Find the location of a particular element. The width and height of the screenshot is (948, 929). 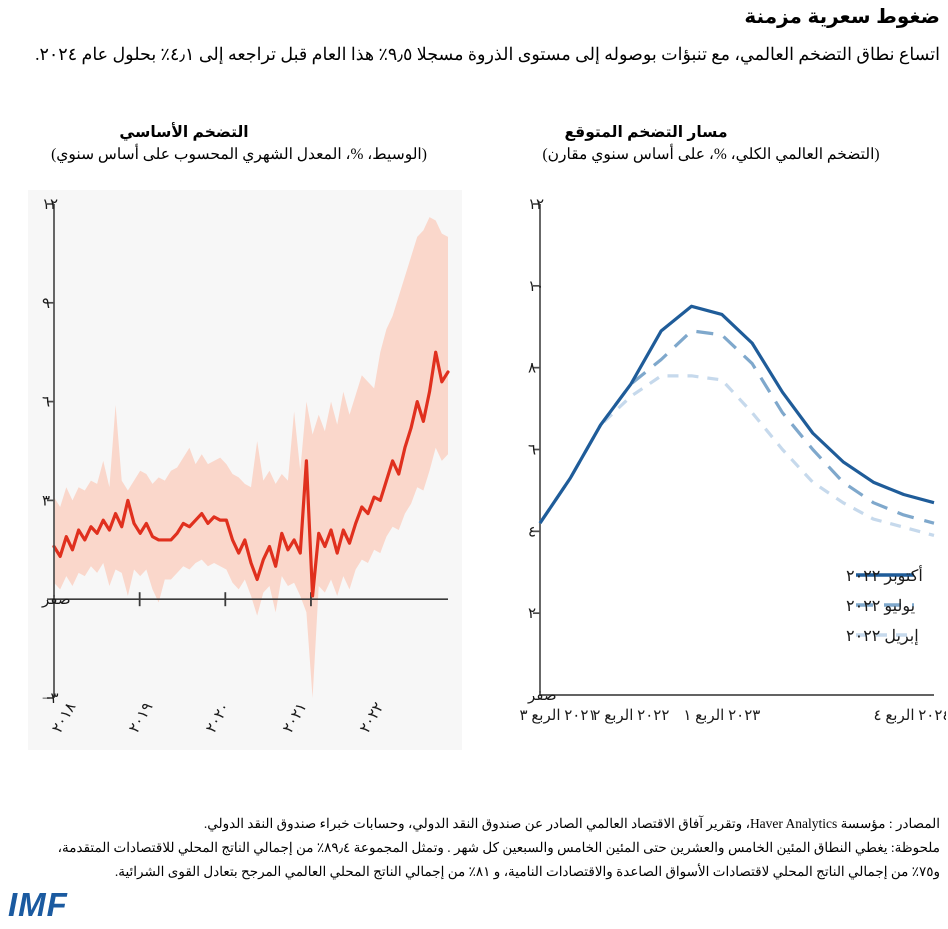

imf-logo: IMF is located at coordinates (38, 904).